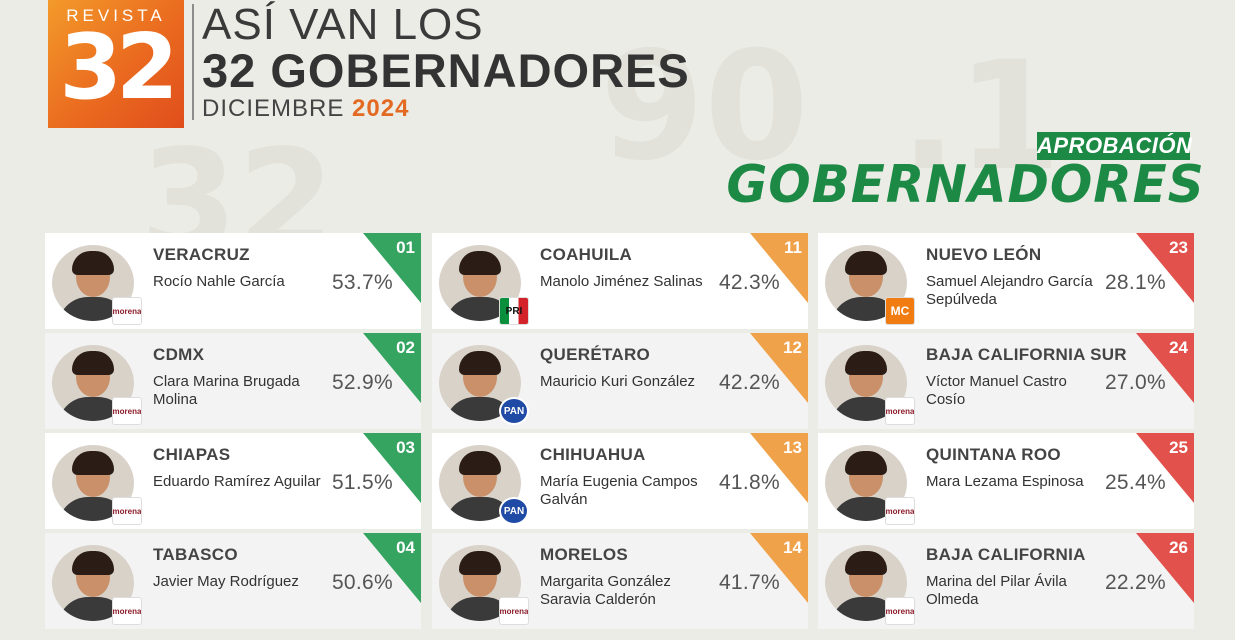 This screenshot has width=1235, height=640. What do you see at coordinates (793, 247) in the screenshot?
I see `rank-number: 11` at bounding box center [793, 247].